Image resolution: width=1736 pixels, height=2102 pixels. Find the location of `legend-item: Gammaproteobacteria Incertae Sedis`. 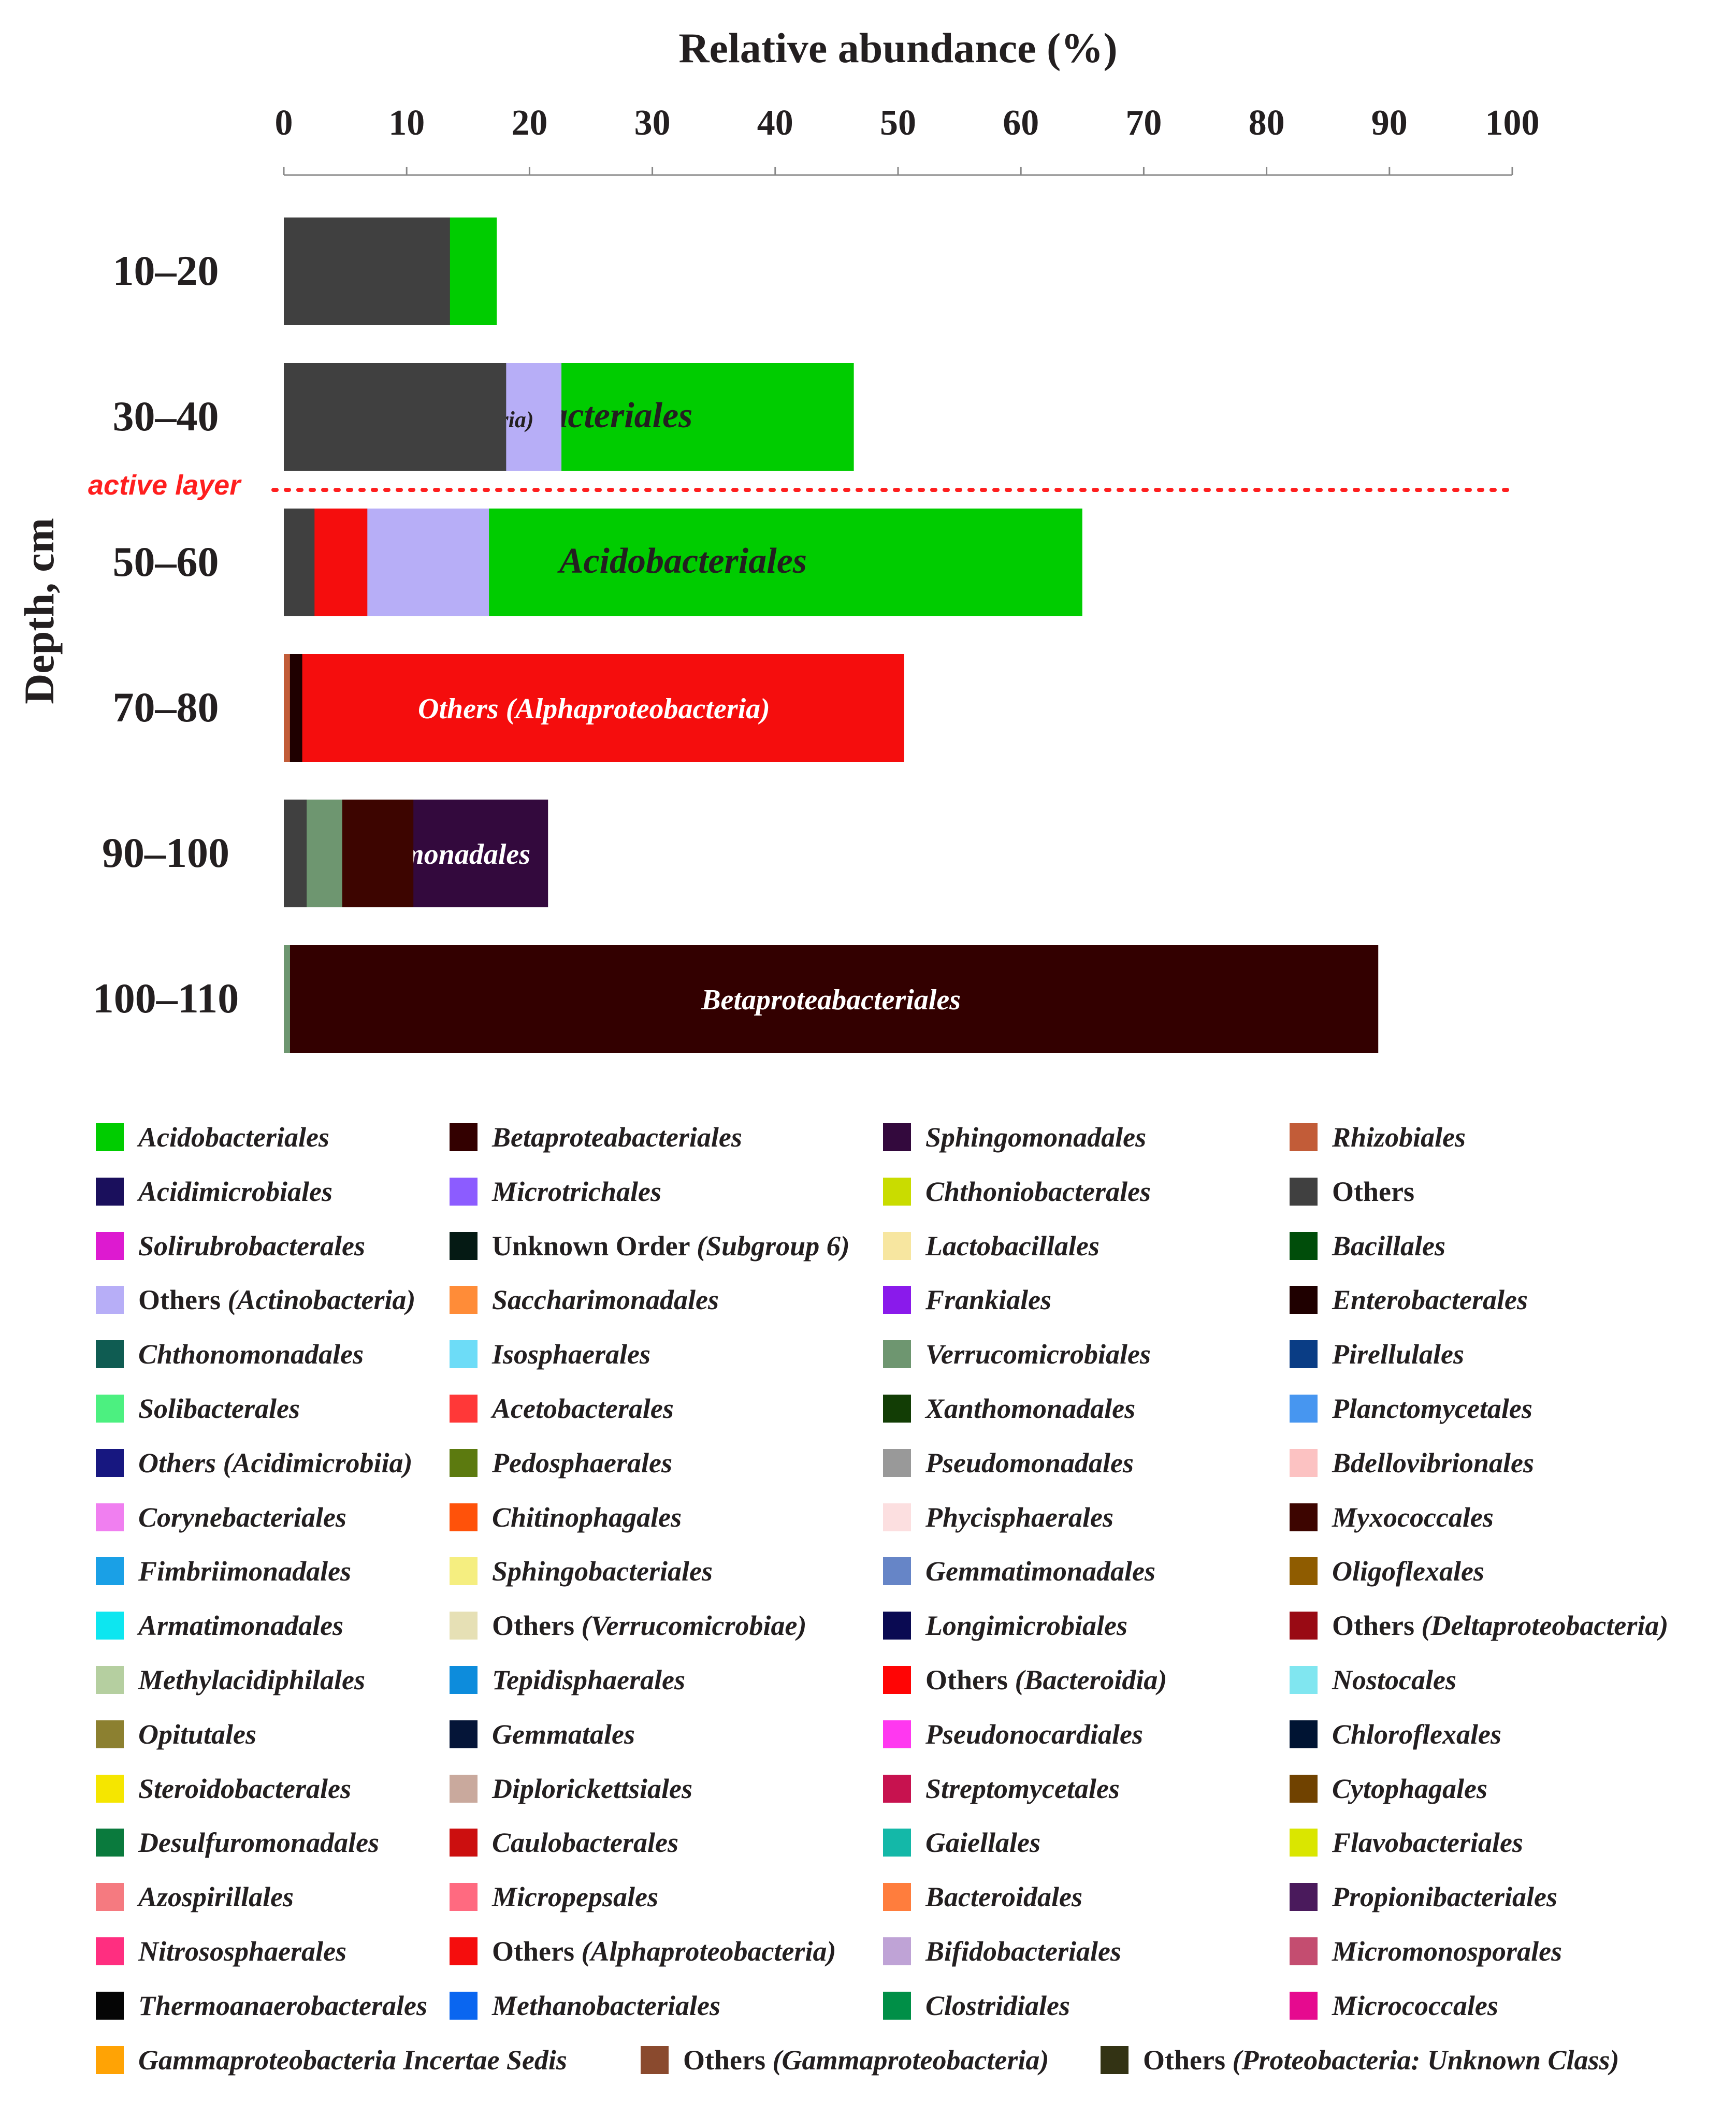

legend-item: Gammaproteobacteria Incertae Sedis is located at coordinates (331, 2060).